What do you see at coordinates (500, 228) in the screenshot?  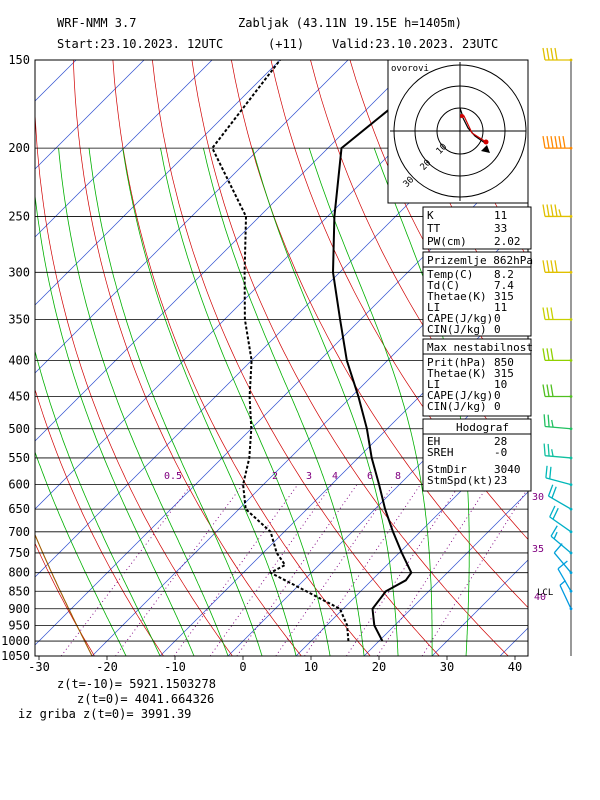 I see `tt-value: 33` at bounding box center [500, 228].